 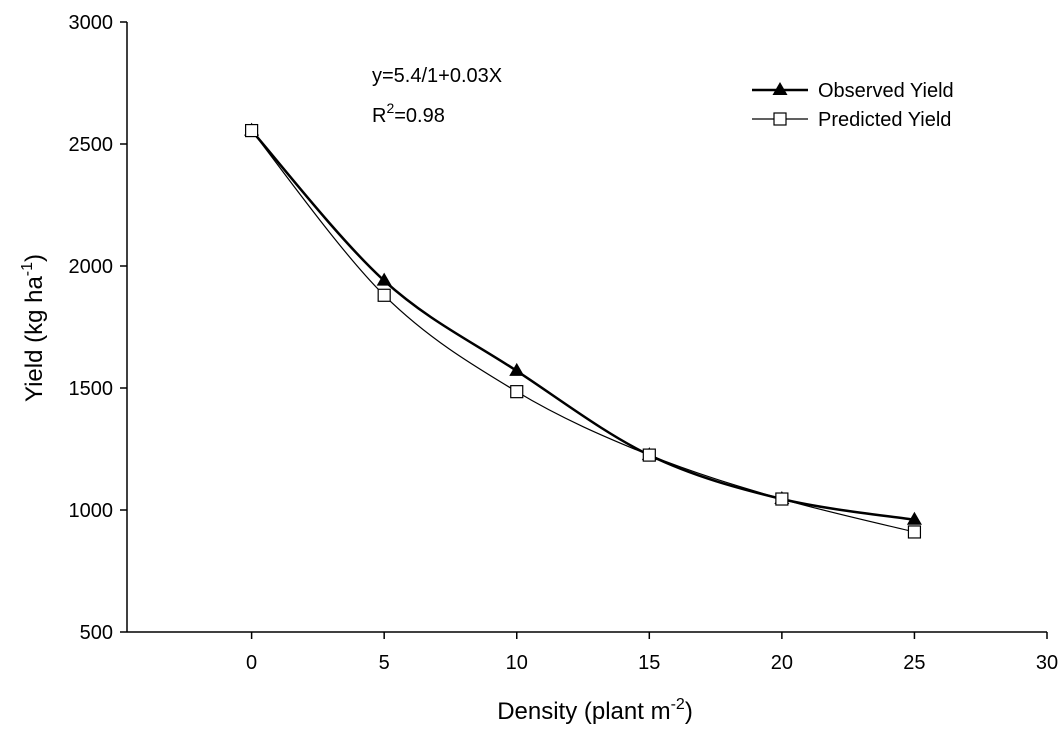 What do you see at coordinates (27, 269) in the screenshot?
I see `y-axis-title-sup: -1` at bounding box center [27, 269].